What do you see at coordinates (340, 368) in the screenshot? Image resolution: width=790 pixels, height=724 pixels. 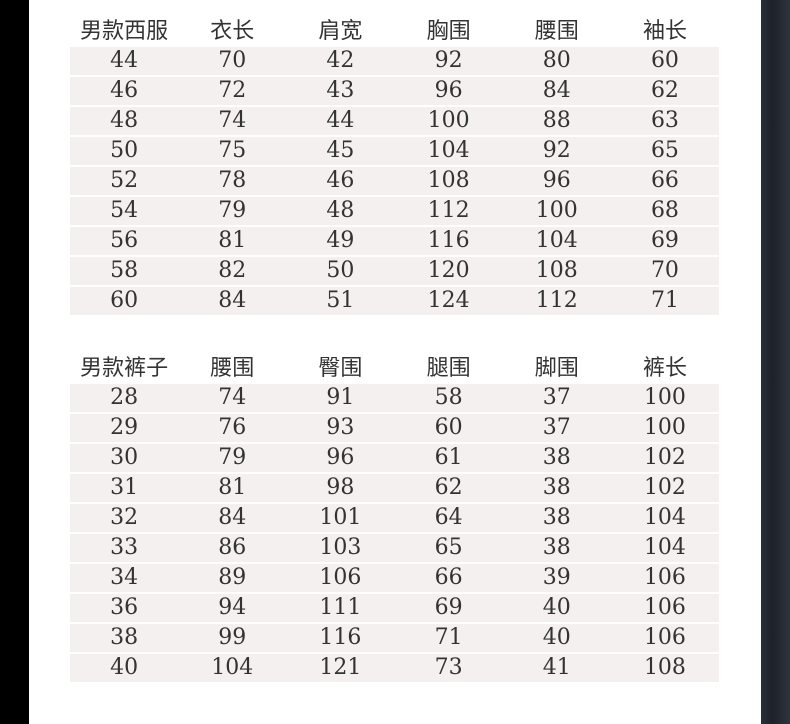 I see `column-header: 臀围` at bounding box center [340, 368].